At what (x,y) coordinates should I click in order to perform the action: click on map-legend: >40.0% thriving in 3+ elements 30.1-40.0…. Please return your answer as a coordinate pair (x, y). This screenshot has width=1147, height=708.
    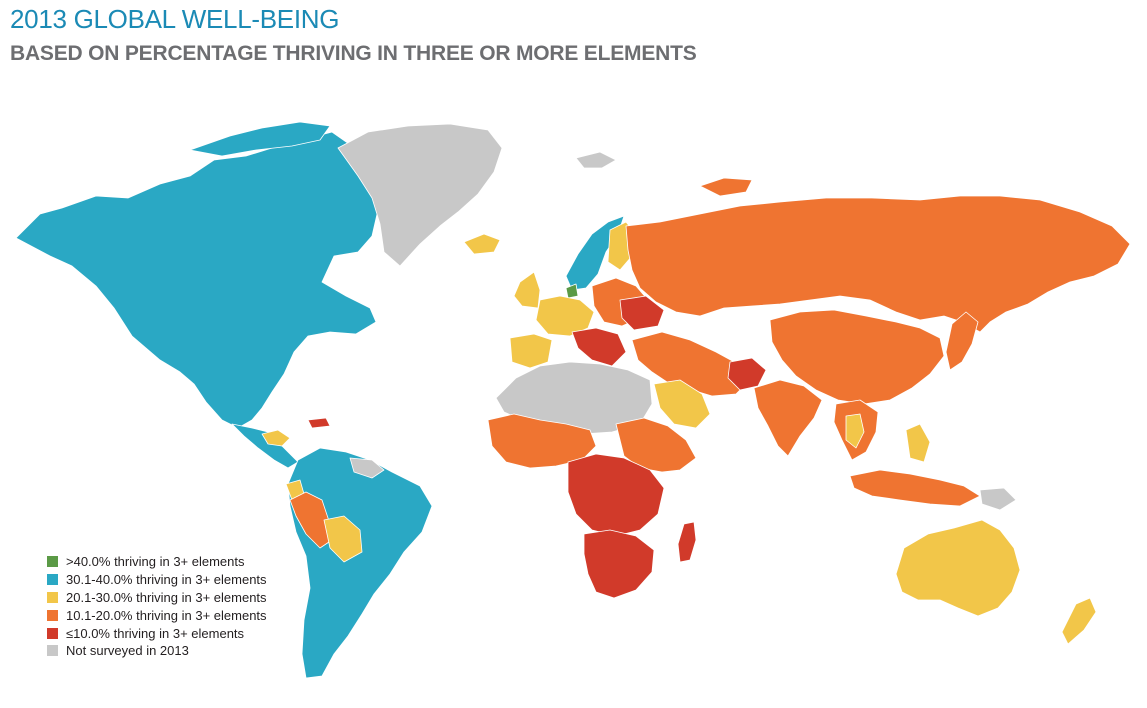
    Looking at the image, I should click on (157, 606).